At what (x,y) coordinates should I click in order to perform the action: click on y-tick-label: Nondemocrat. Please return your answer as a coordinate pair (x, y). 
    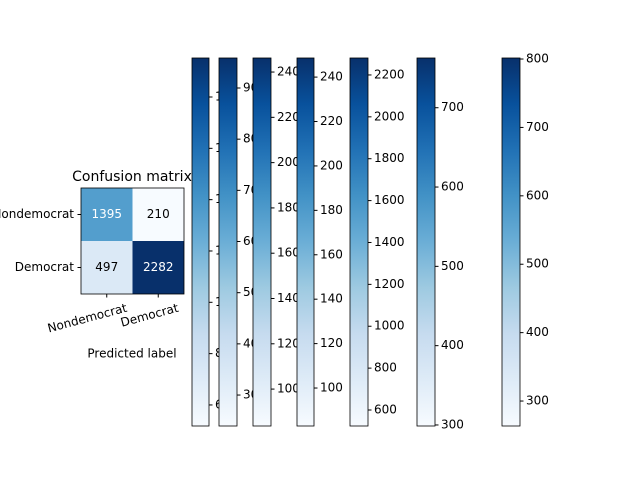
    Looking at the image, I should click on (37, 214).